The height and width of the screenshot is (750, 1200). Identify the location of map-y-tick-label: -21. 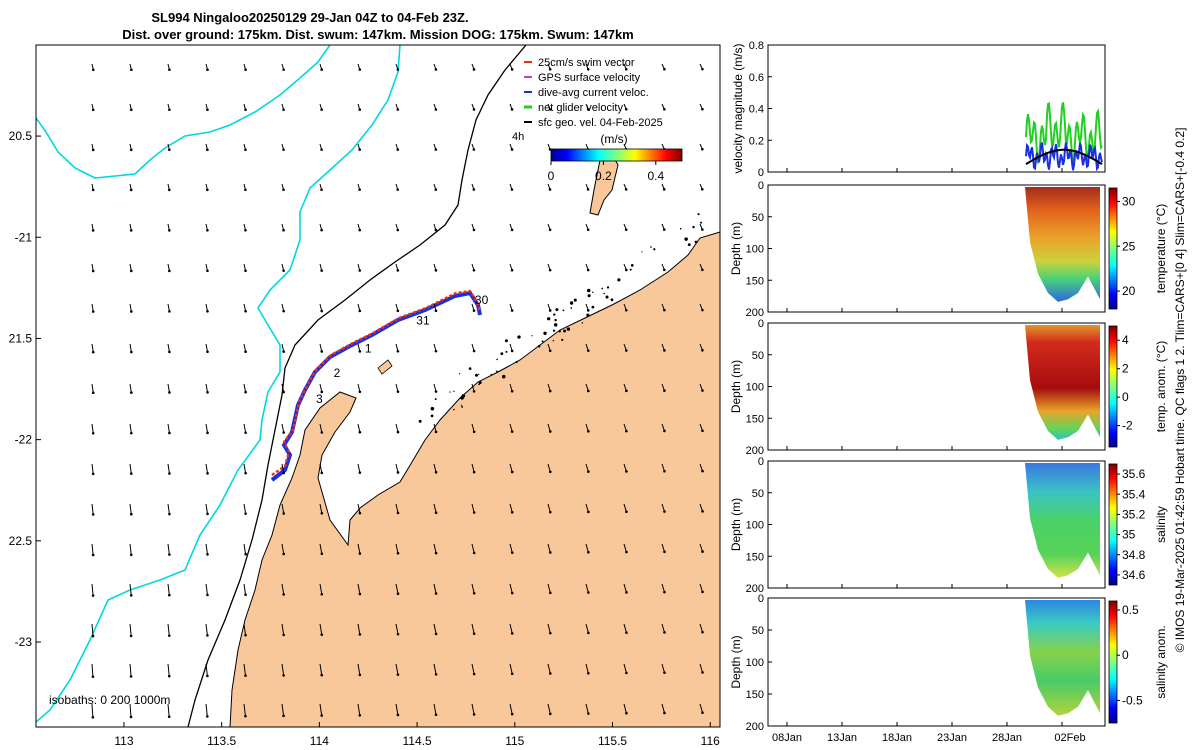
(24, 237).